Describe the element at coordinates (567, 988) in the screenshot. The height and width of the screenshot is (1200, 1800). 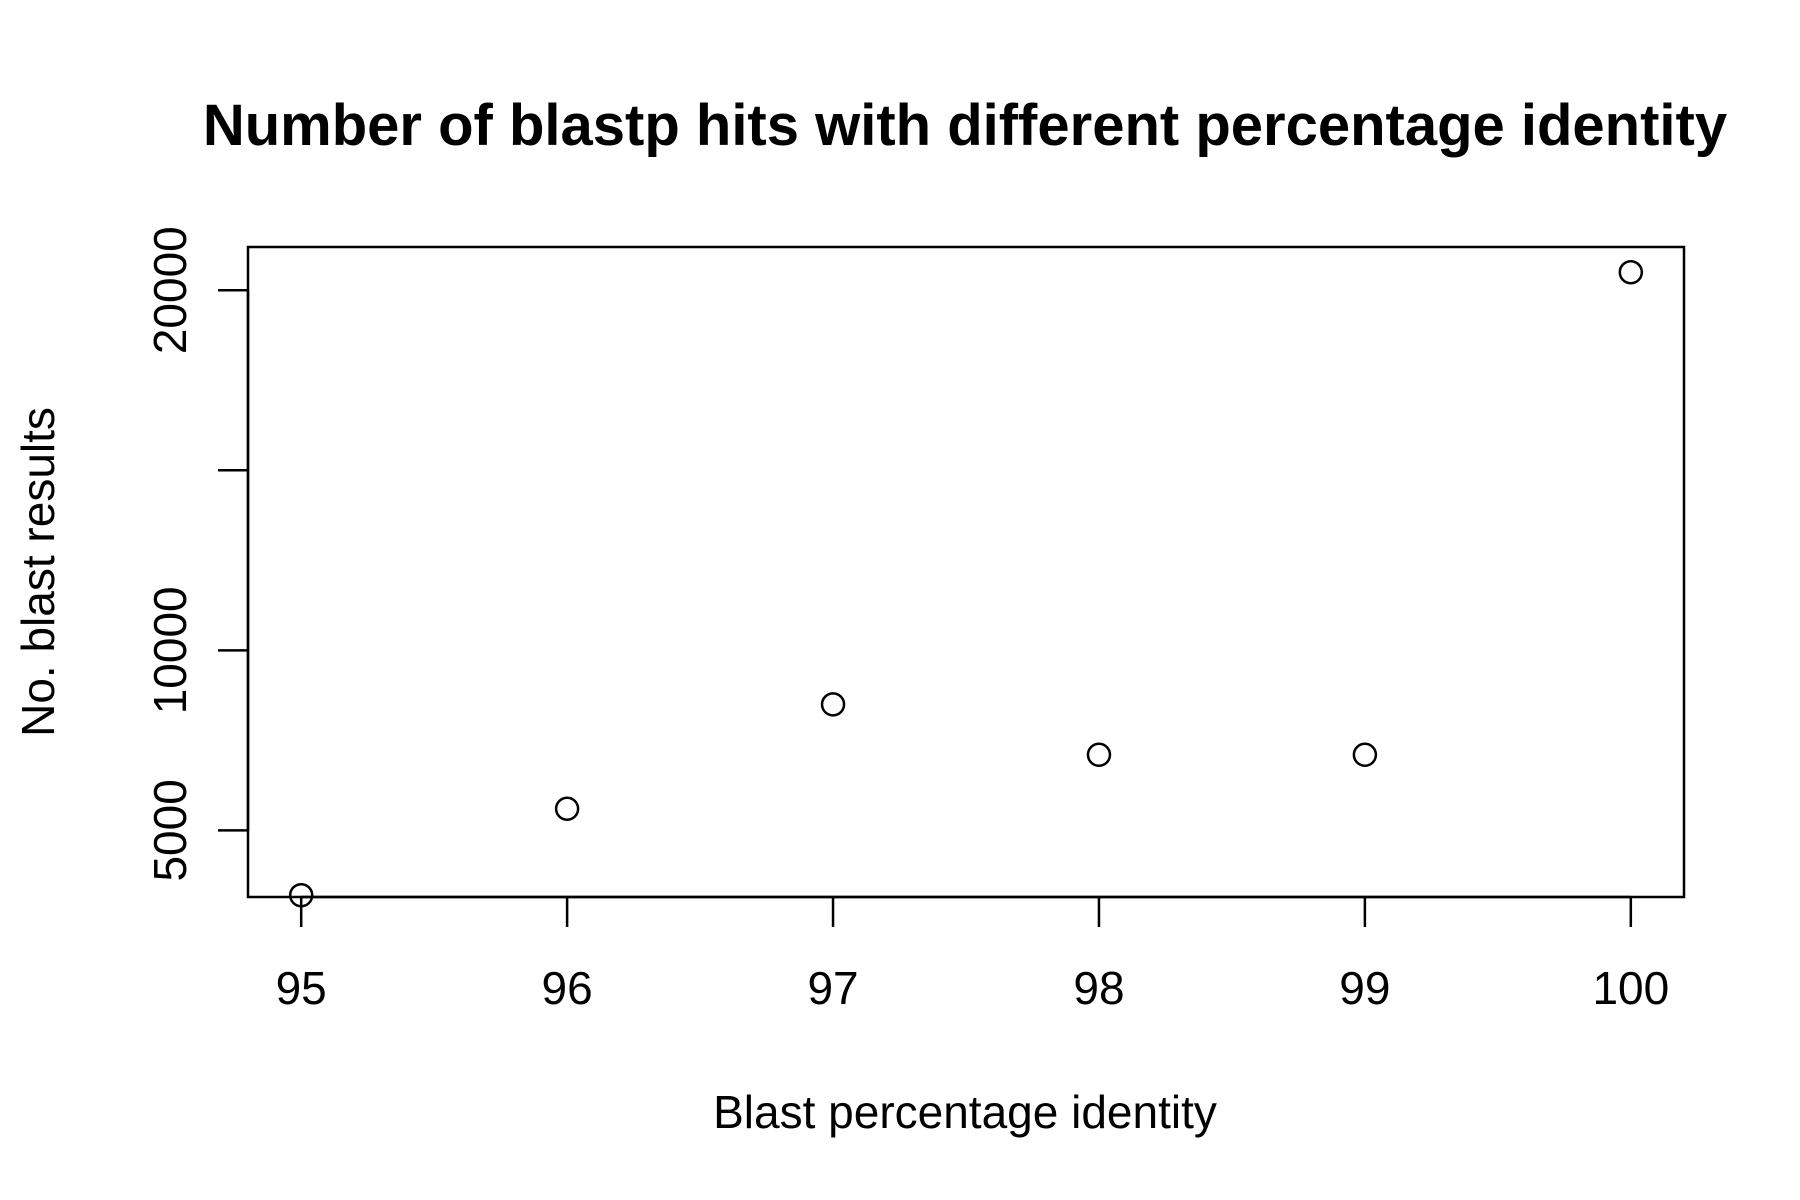
I see `x-tick-label-1: 96` at that location.